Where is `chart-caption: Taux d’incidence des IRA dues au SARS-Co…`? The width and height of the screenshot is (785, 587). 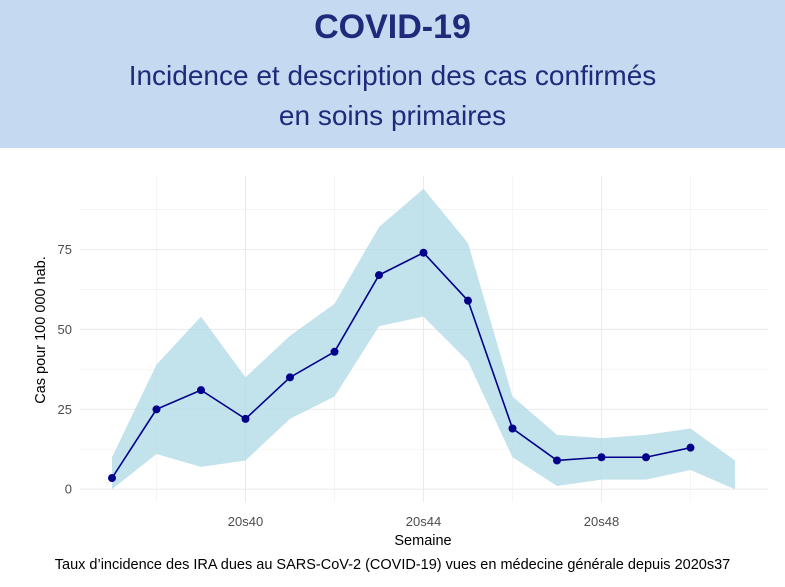 chart-caption: Taux d’incidence des IRA dues au SARS-Co… is located at coordinates (392, 565).